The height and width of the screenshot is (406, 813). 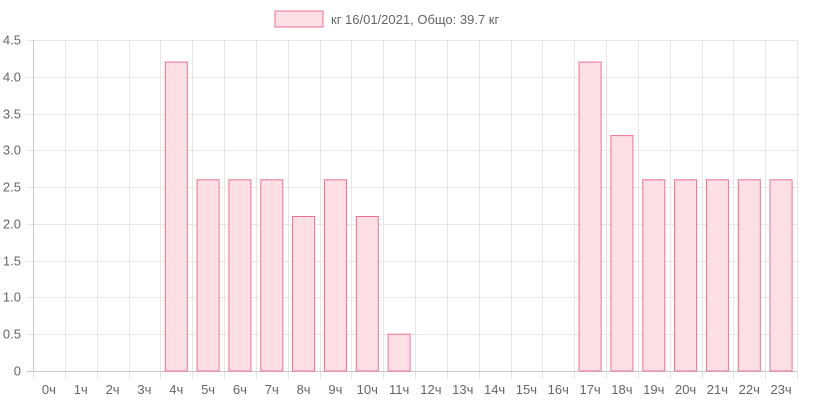 I want to click on bar-6ч, so click(x=240, y=275).